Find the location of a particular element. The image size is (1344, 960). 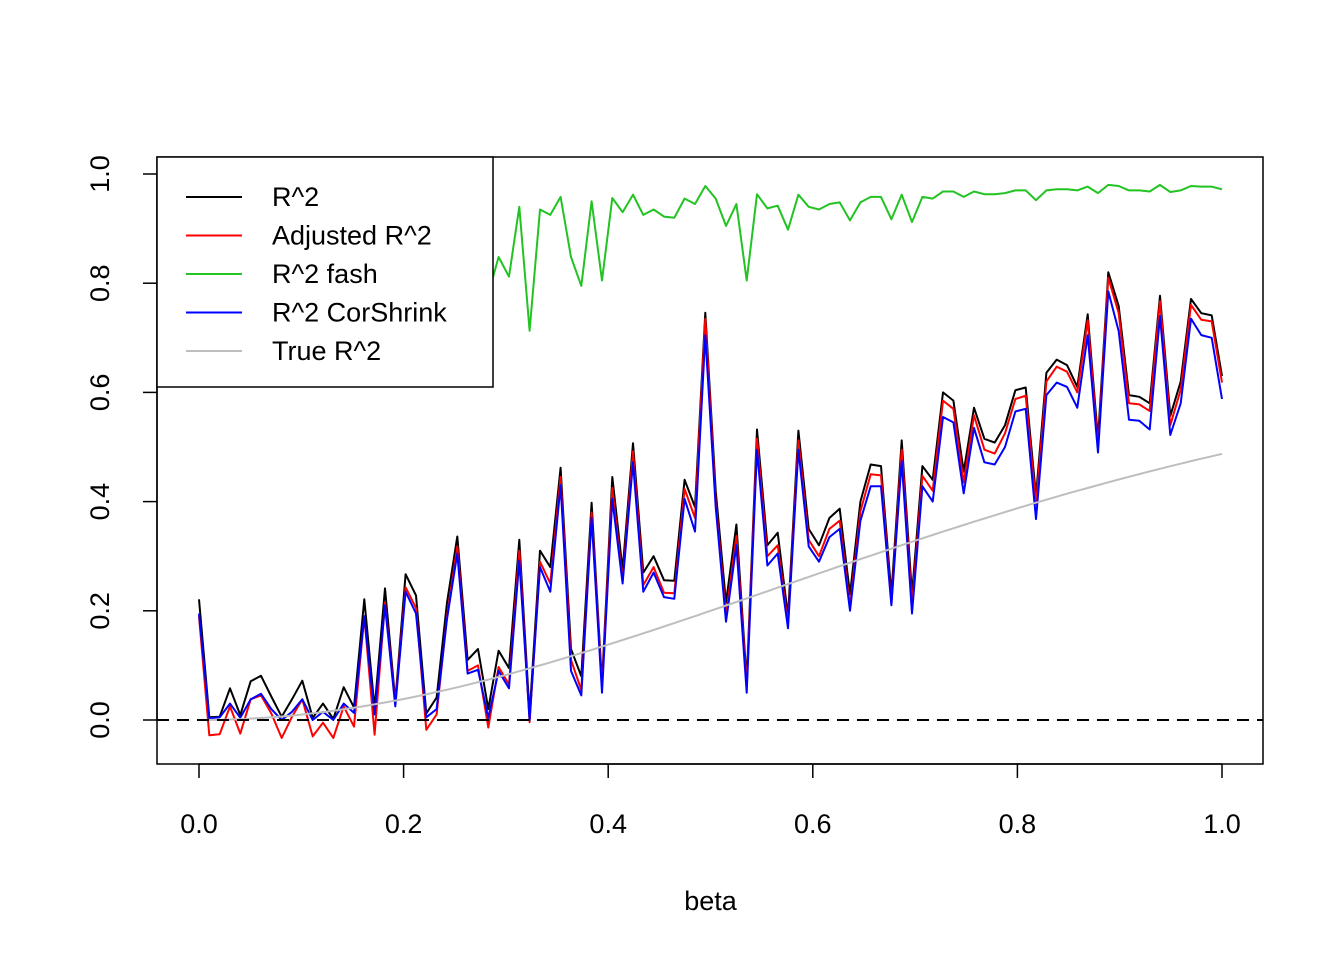

legend-label-4: True R^2 is located at coordinates (326, 351).